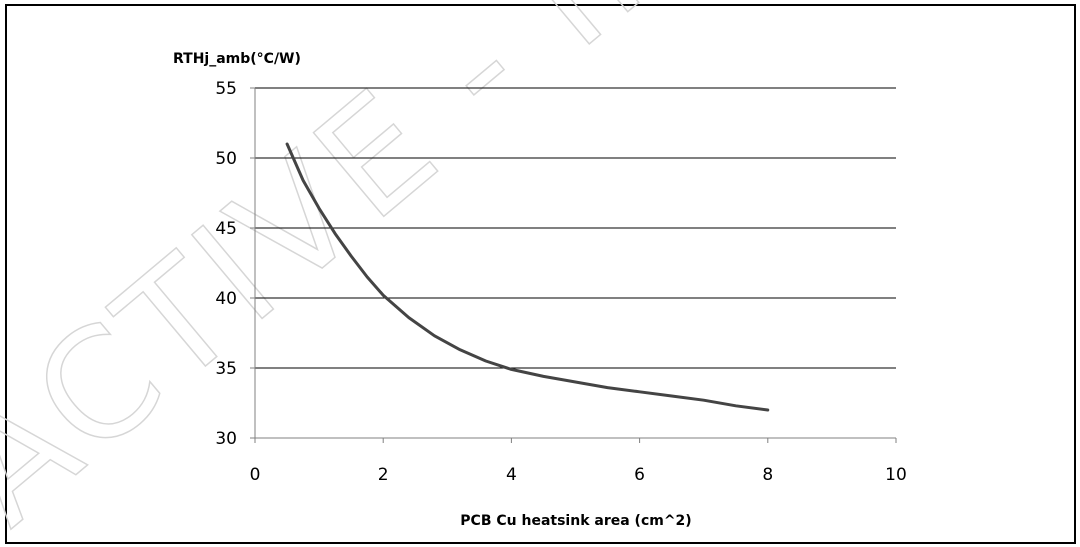 The image size is (1080, 547). I want to click on y-tick-label-45: 45, so click(226, 229).